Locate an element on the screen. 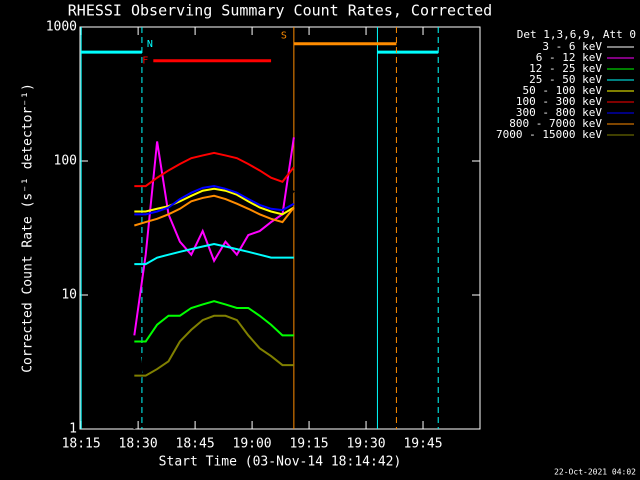  flag-label: S is located at coordinates (284, 36).